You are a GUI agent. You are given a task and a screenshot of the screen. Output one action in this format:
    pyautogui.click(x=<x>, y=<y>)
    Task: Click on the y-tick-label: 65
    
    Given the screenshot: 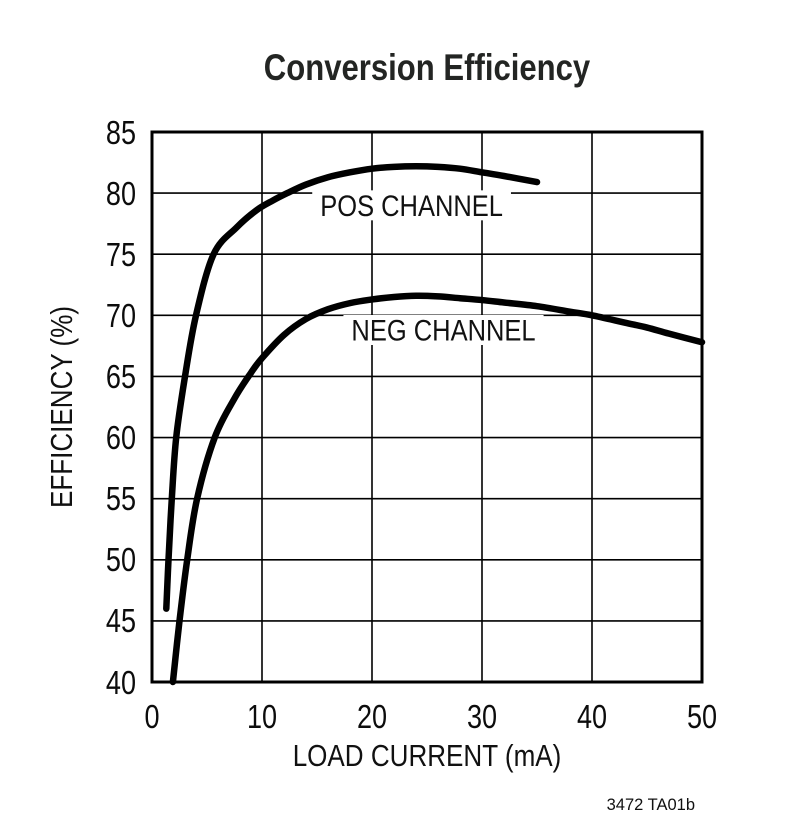 What is the action you would take?
    pyautogui.click(x=120, y=376)
    